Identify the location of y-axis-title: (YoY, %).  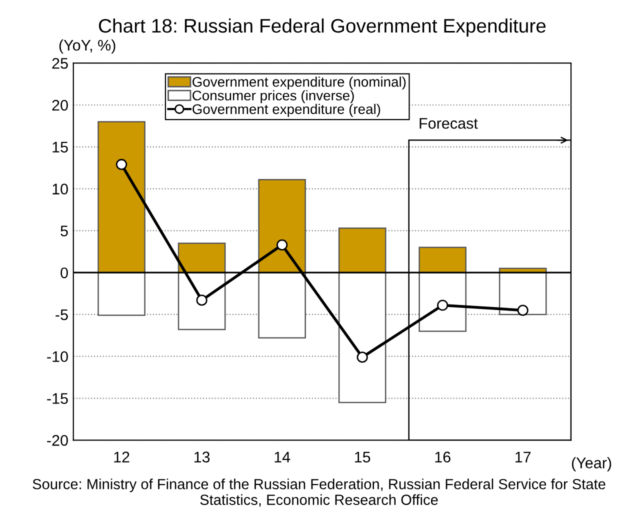
(87, 46).